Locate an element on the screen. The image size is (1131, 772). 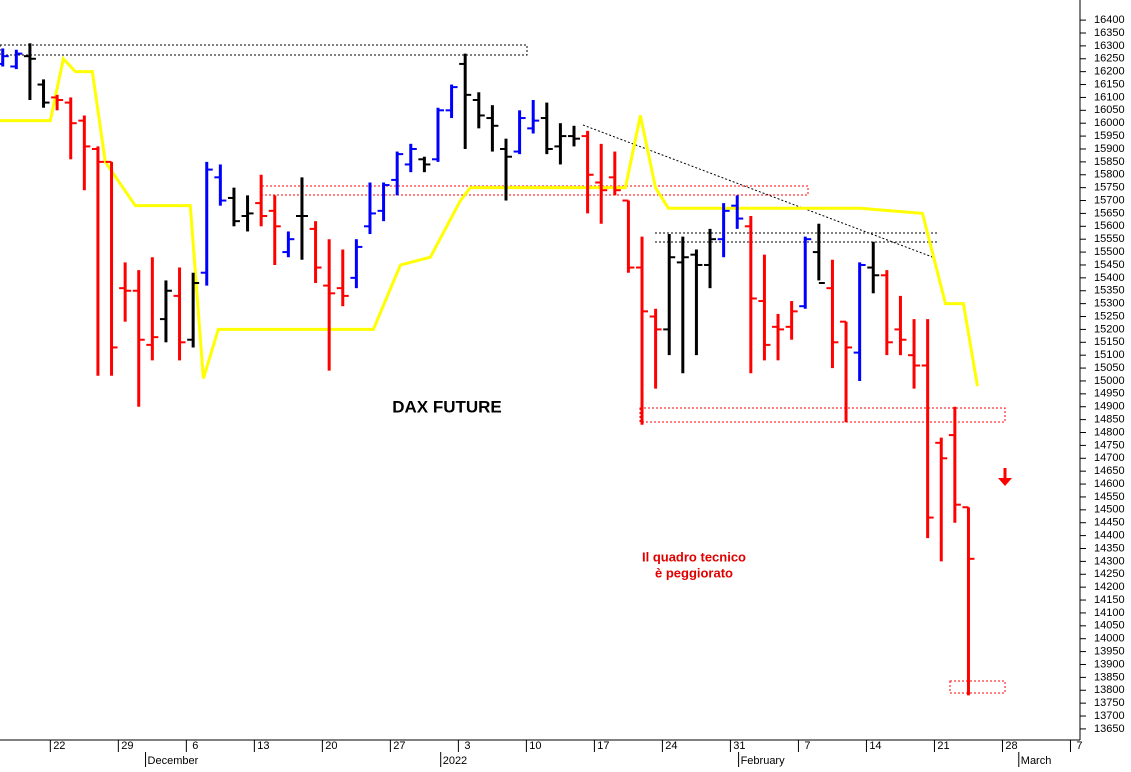
x-tick-label: 14 is located at coordinates (875, 746).